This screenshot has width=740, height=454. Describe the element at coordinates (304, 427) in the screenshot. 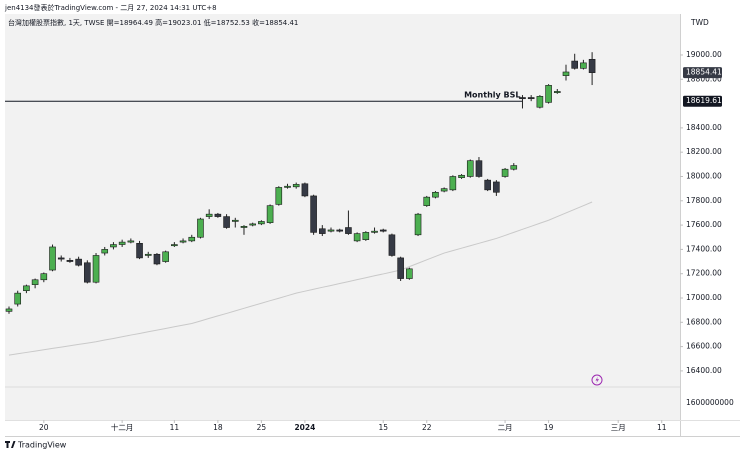

I see `x-tick-label: 2024` at that location.